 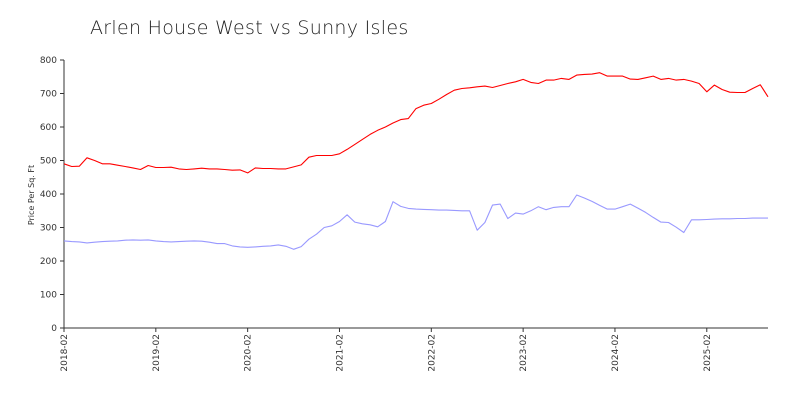 I want to click on y-tick-label: 400, so click(x=48, y=195).